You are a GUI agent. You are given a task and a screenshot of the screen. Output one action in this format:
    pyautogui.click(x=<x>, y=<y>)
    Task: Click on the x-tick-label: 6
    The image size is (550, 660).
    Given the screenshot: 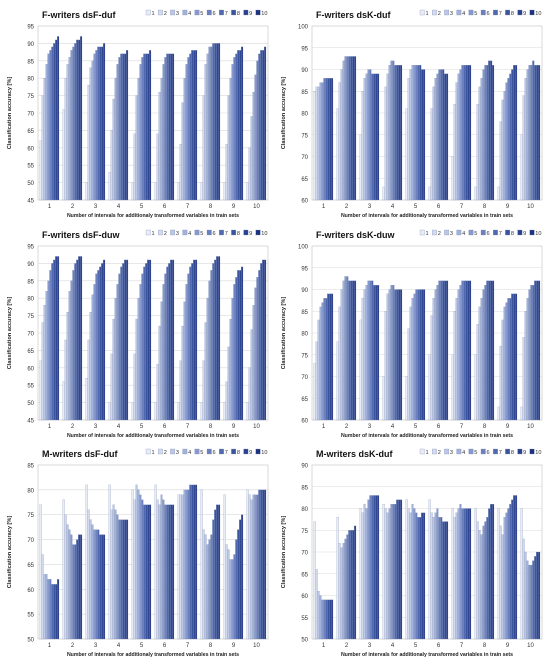 What is the action you would take?
    pyautogui.click(x=165, y=427)
    